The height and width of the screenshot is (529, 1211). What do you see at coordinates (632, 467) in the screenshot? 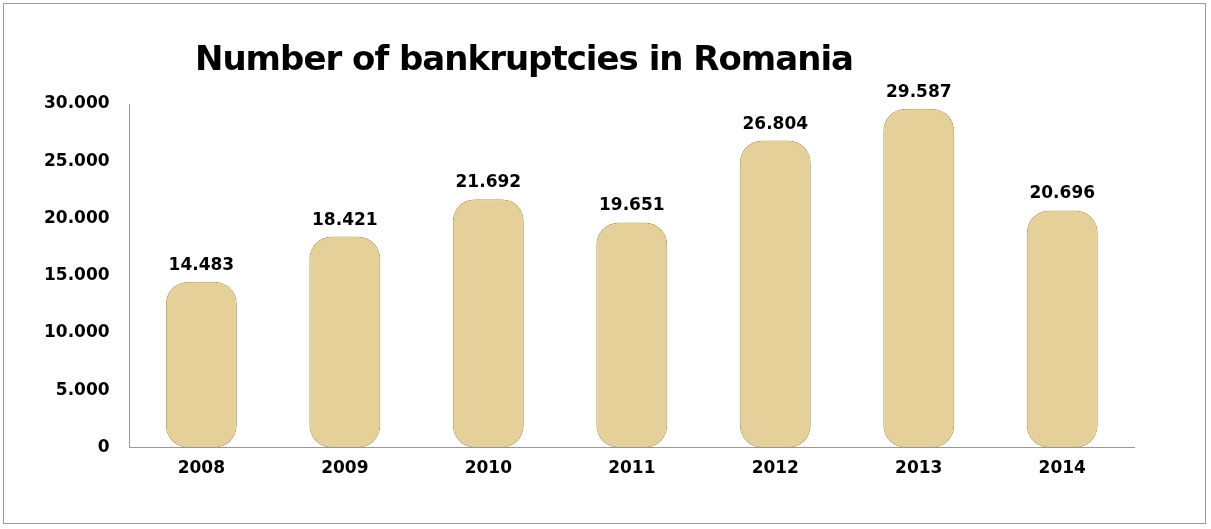
I see `x-tick-label: 2011` at bounding box center [632, 467].